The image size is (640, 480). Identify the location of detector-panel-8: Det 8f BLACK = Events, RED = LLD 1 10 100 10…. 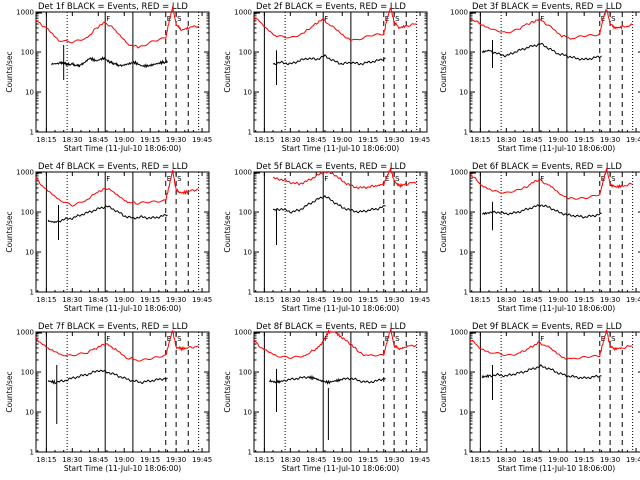
(326, 397).